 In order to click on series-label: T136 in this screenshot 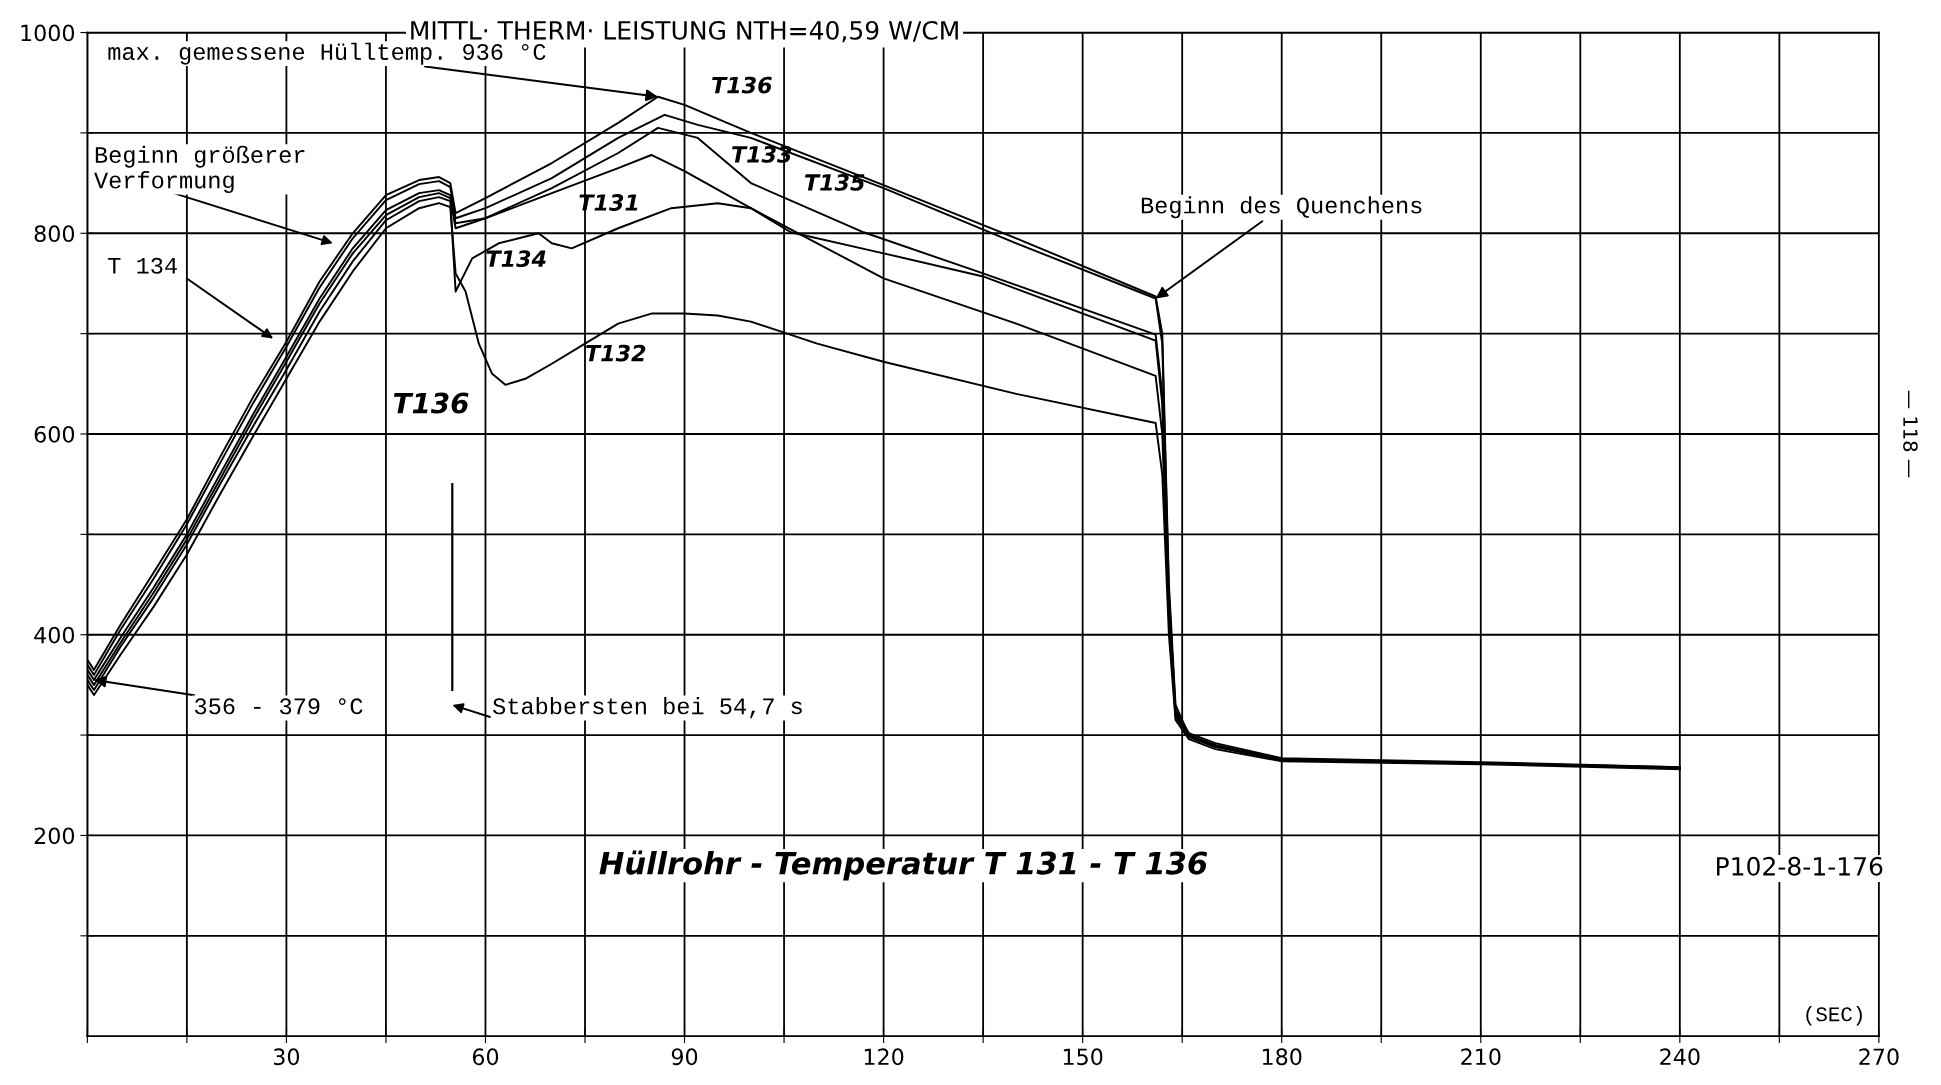, I will do `click(742, 85)`.